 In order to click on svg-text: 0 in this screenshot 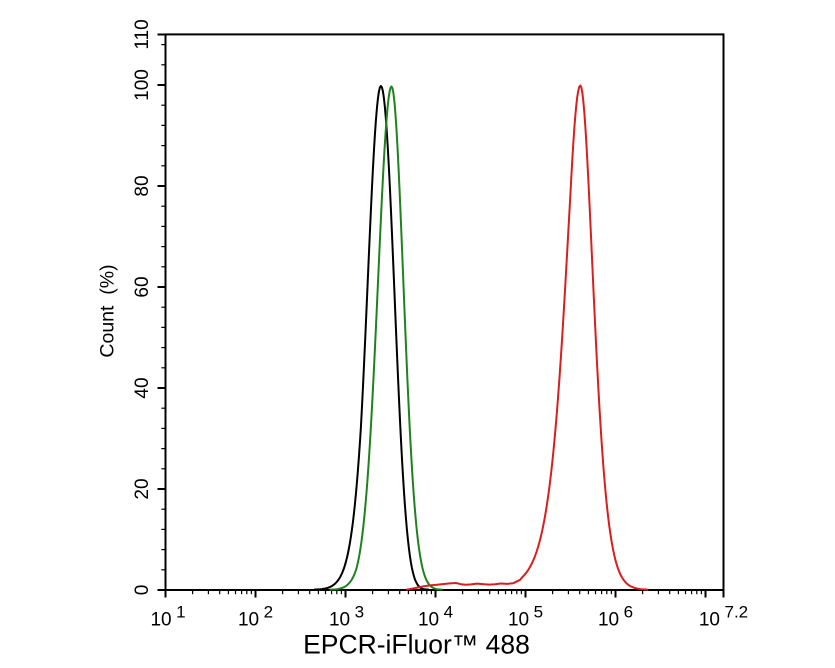, I will do `click(142, 590)`.